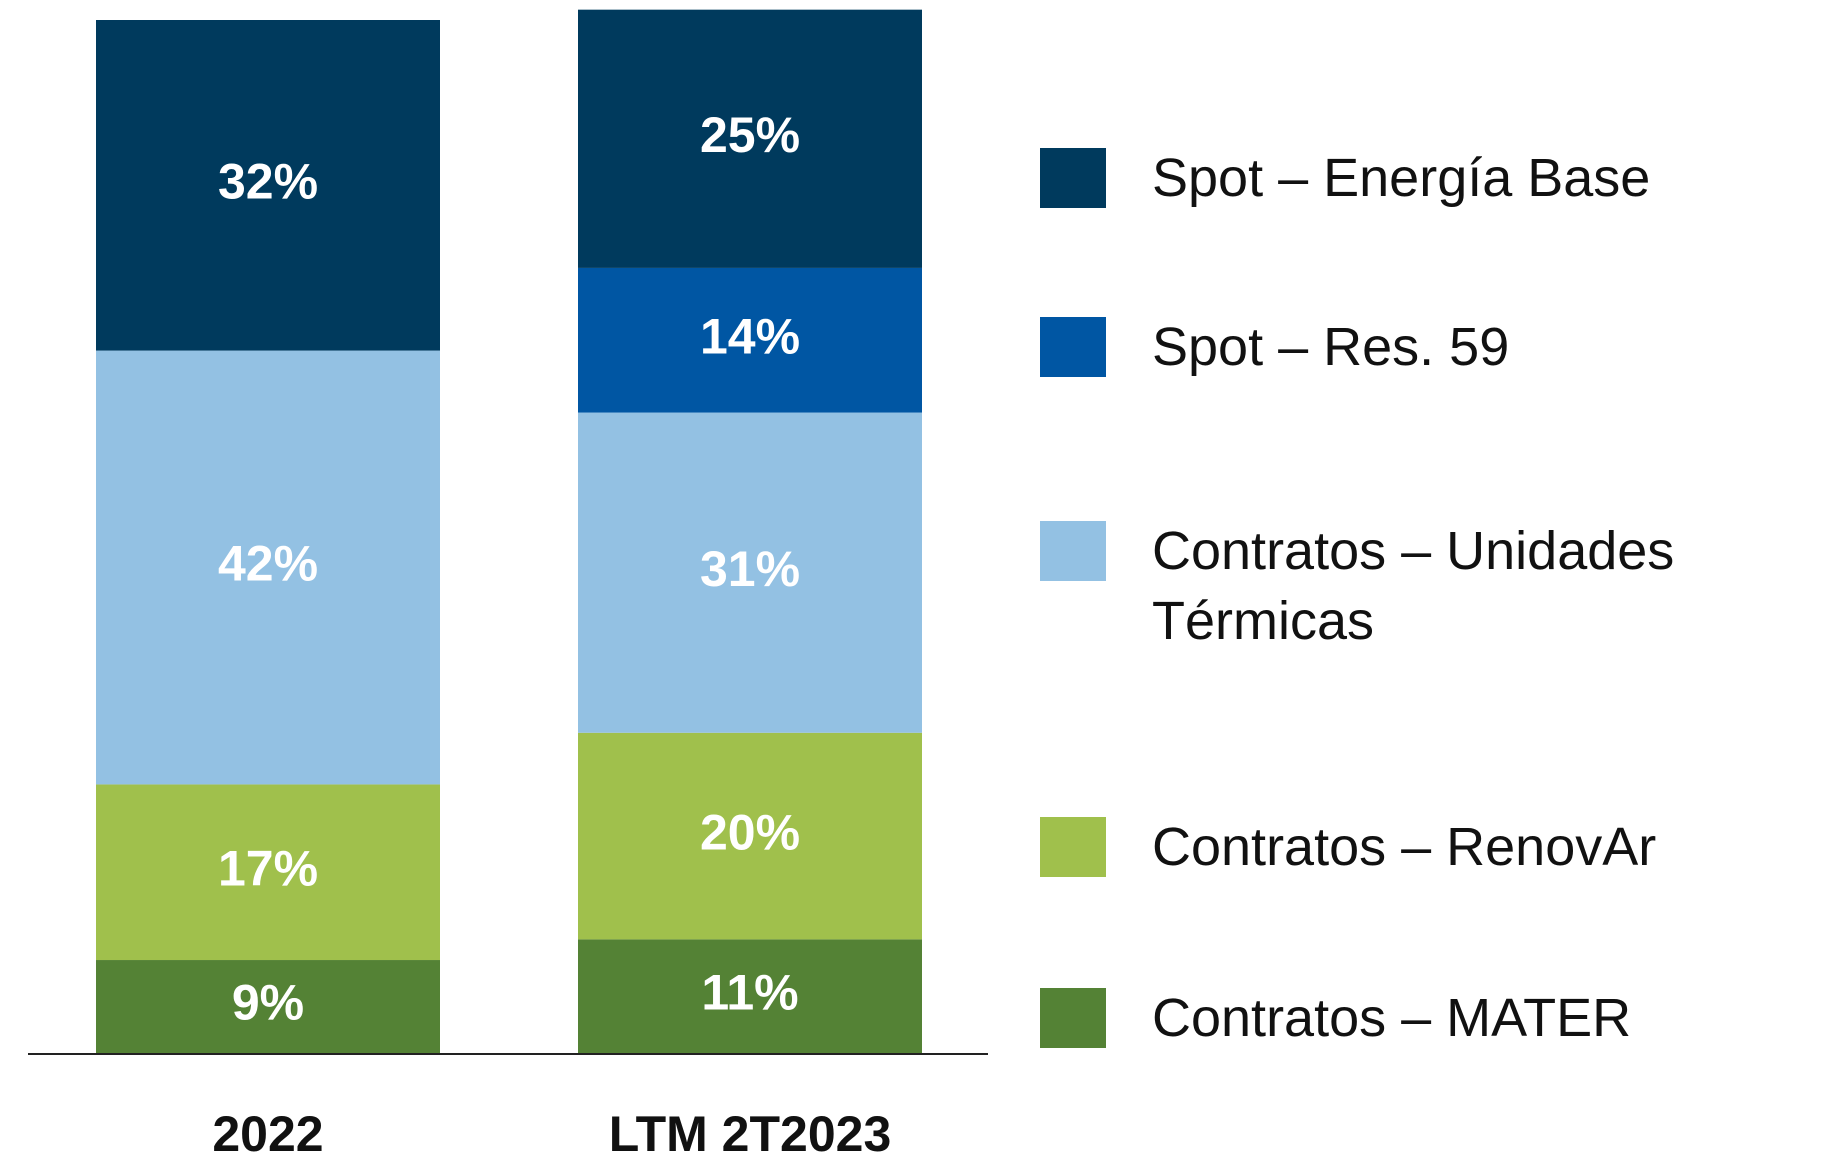  Describe the element at coordinates (1404, 847) in the screenshot. I see `legend-label: Contratos – RenovAr` at that location.